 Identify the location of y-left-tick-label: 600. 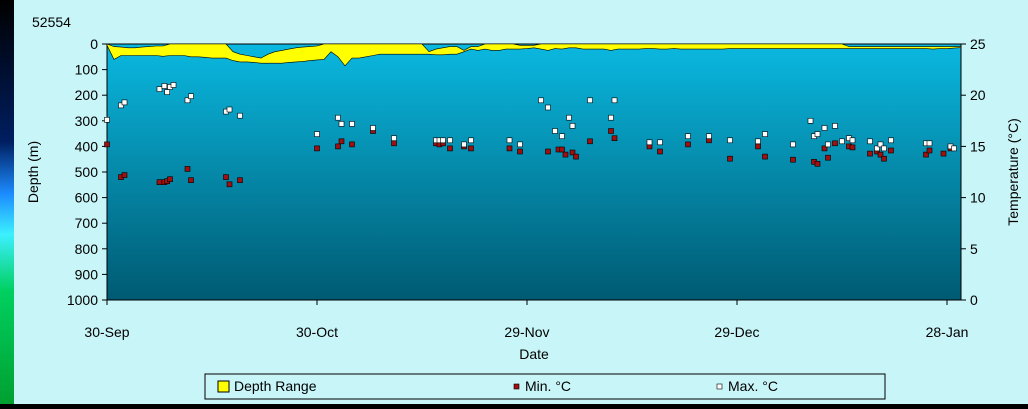
(87, 198).